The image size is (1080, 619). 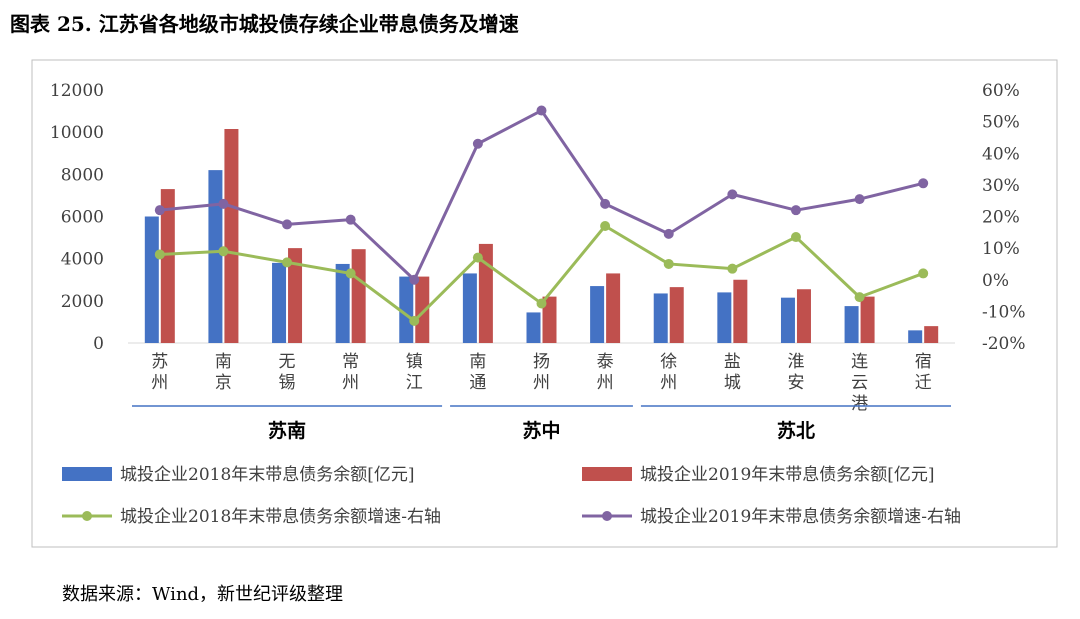 I want to click on right-tick-label: -20%, so click(x=1004, y=344).